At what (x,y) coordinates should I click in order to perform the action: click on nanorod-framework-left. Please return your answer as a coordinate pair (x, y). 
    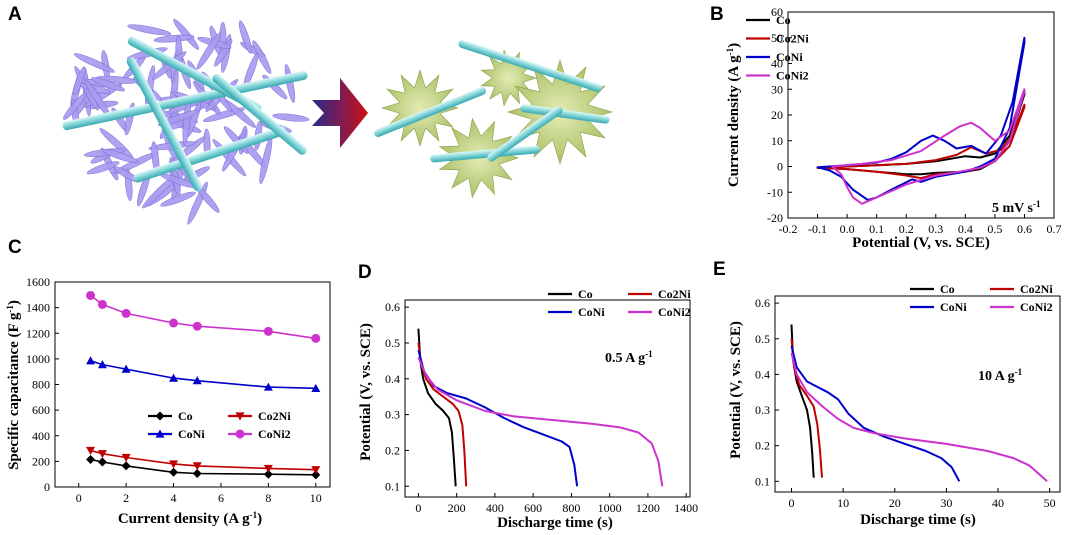
    Looking at the image, I should click on (185, 114).